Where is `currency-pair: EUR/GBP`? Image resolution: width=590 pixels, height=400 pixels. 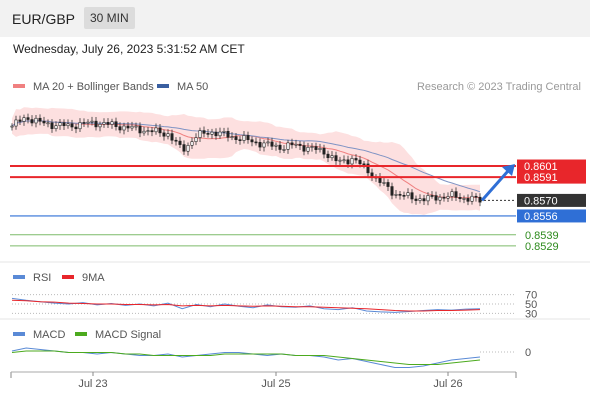 currency-pair: EUR/GBP is located at coordinates (44, 19).